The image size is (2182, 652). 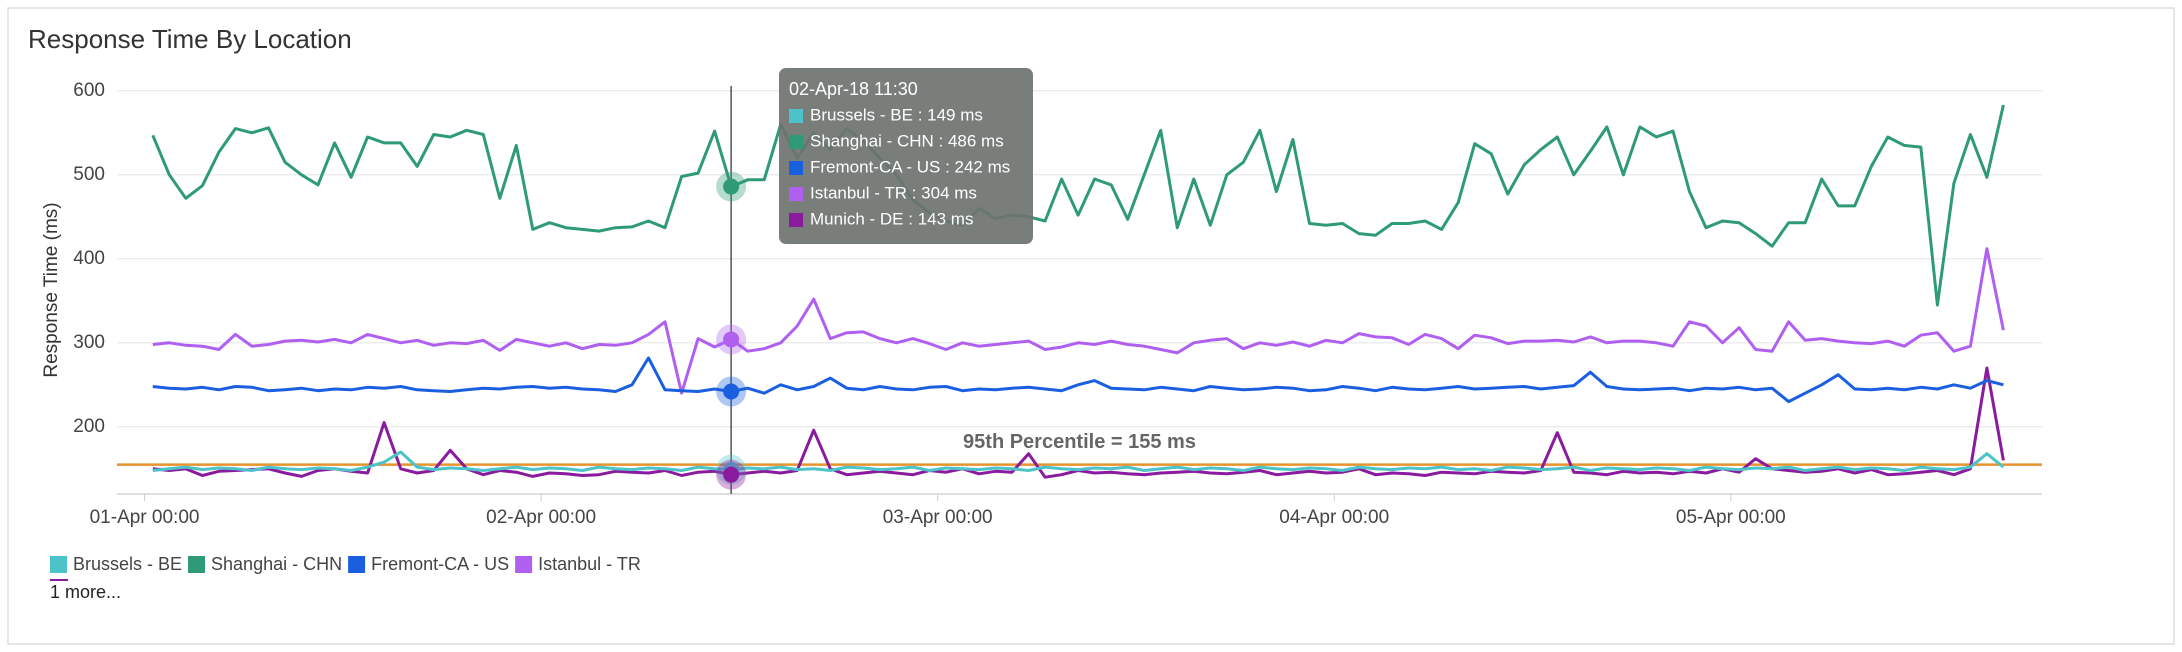 What do you see at coordinates (938, 517) in the screenshot?
I see `x-tick-label: 03-Apr 00:00` at bounding box center [938, 517].